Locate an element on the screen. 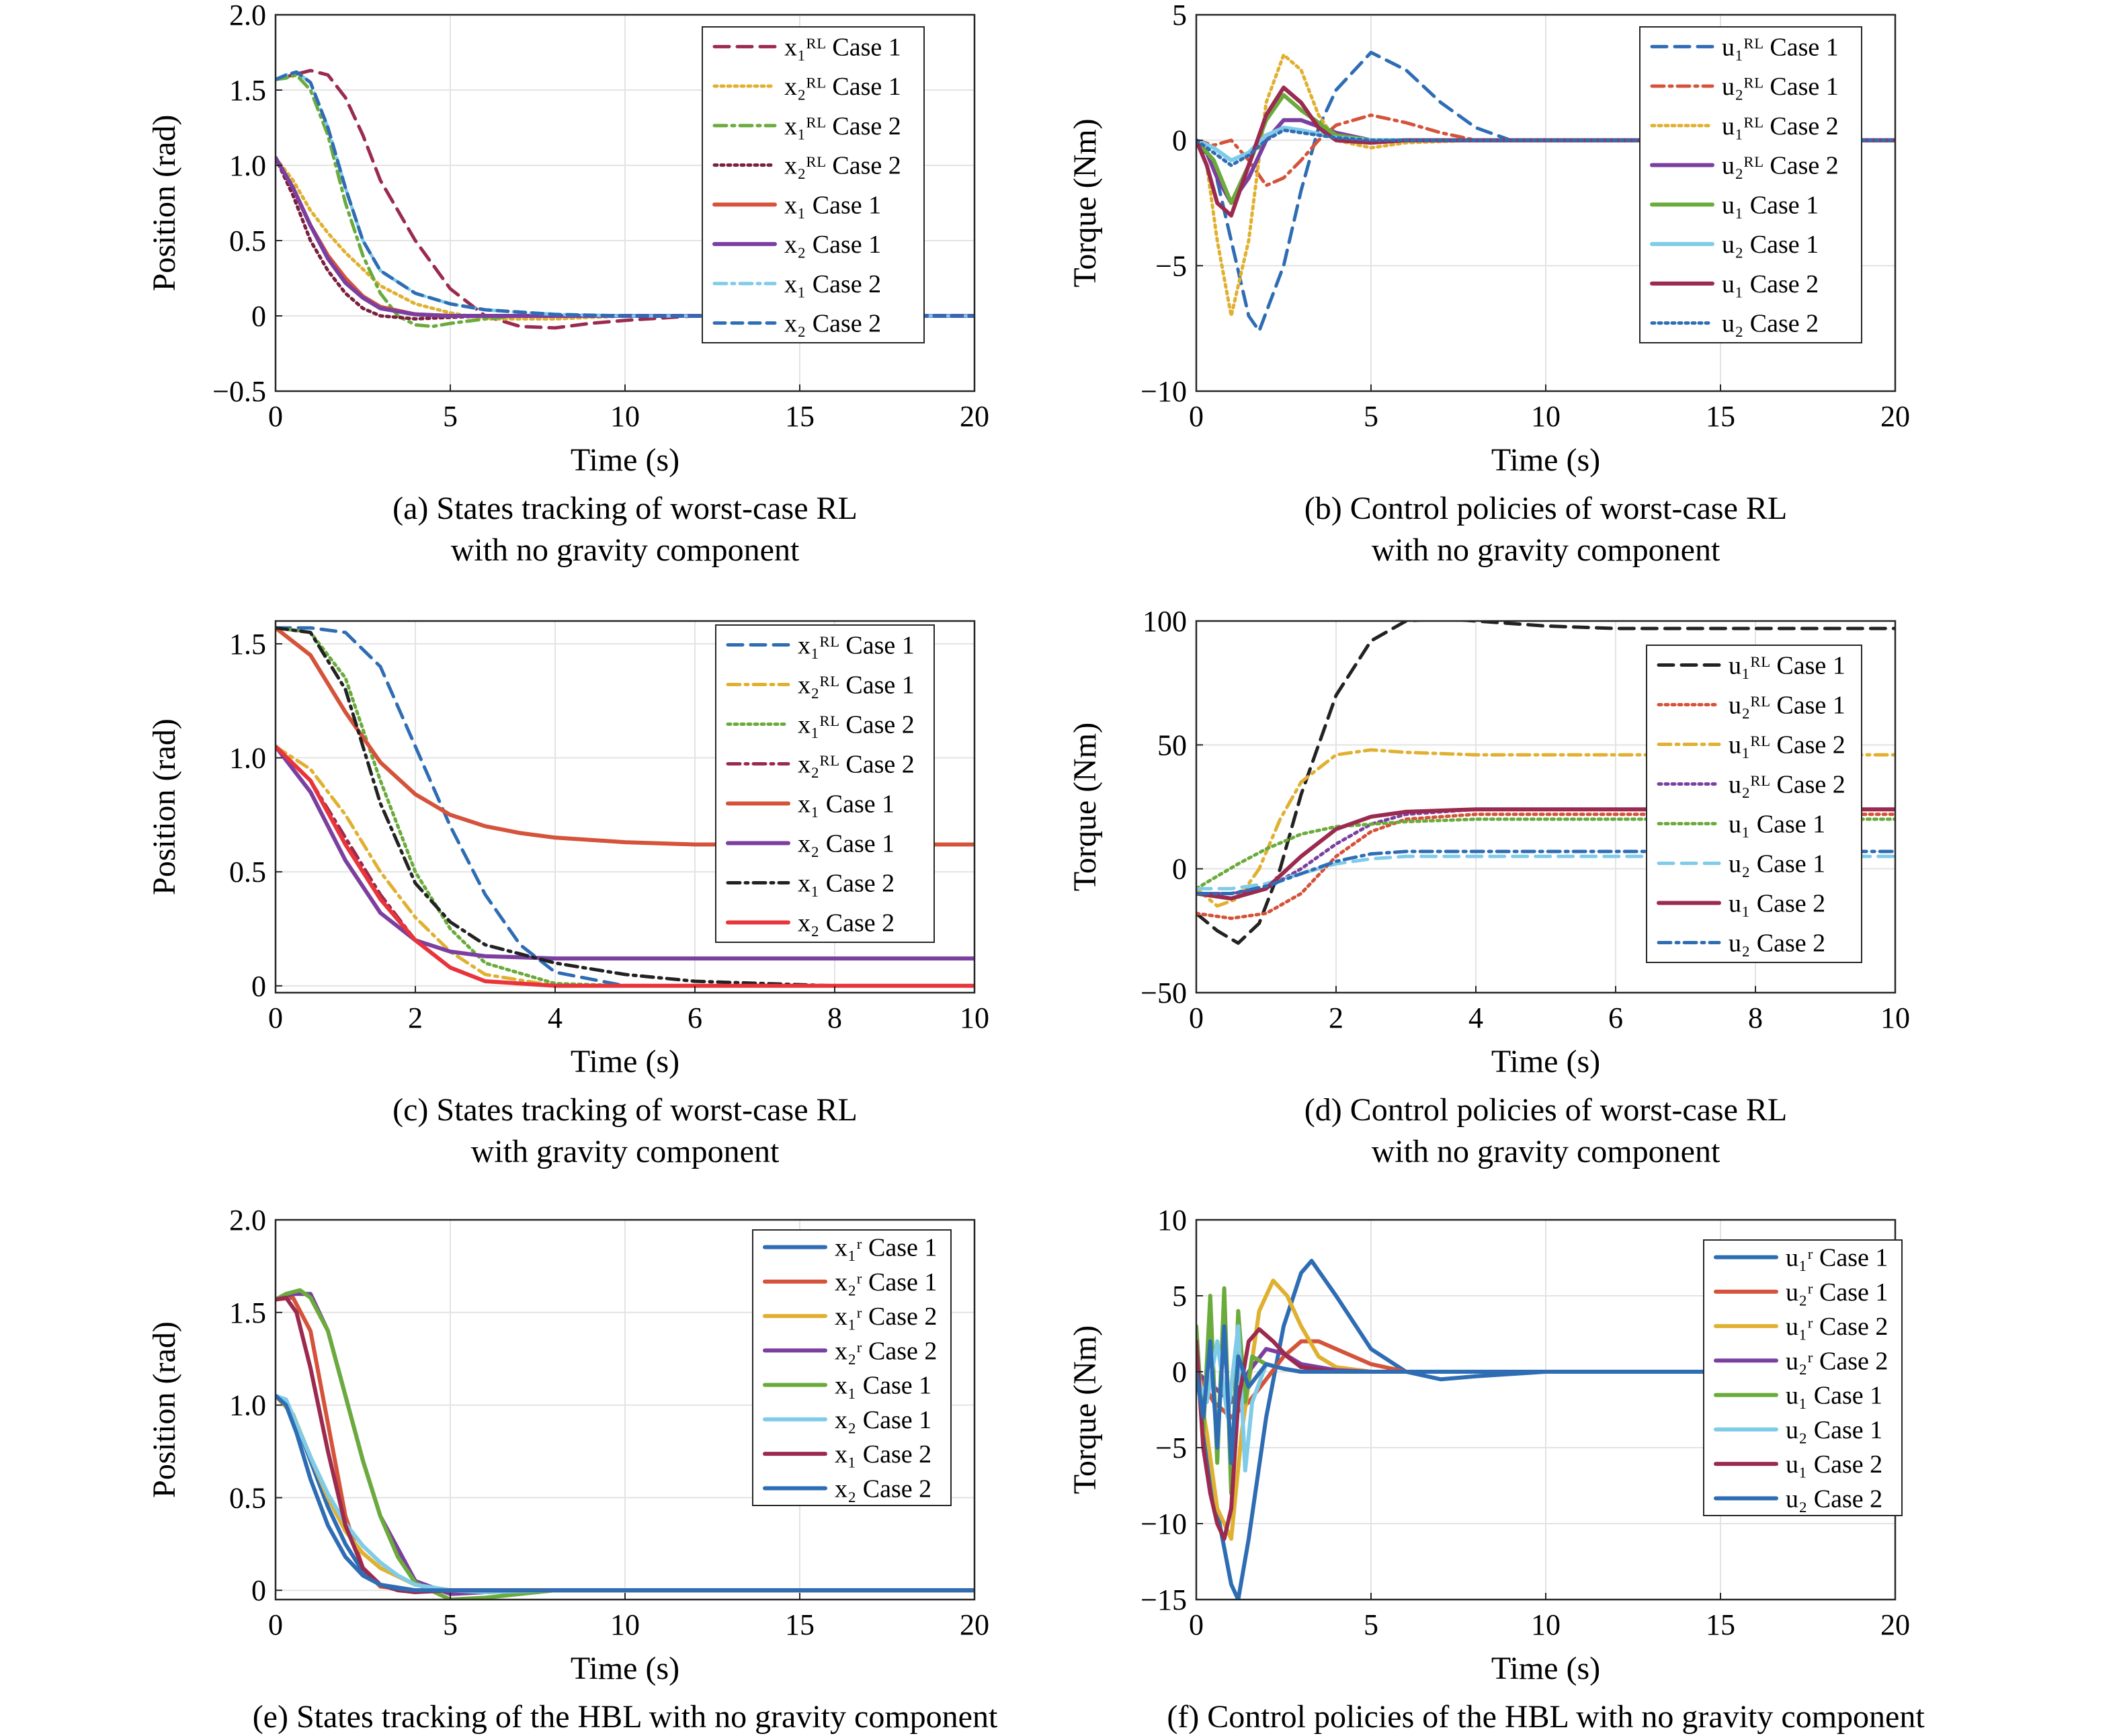 The height and width of the screenshot is (1736, 2117). legend-label: x₁ᴿᴸ Case 1 is located at coordinates (856, 646).